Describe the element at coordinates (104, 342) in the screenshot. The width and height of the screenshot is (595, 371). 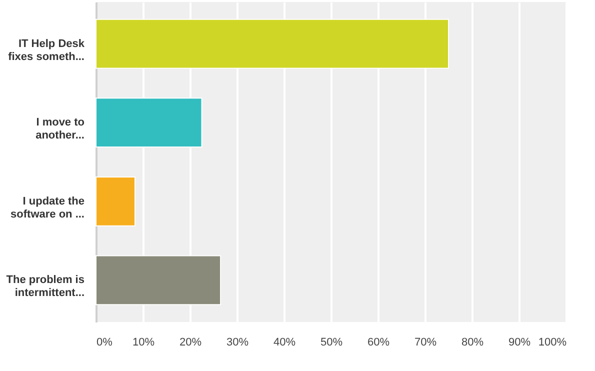
I see `x-tick-label: 0%` at that location.